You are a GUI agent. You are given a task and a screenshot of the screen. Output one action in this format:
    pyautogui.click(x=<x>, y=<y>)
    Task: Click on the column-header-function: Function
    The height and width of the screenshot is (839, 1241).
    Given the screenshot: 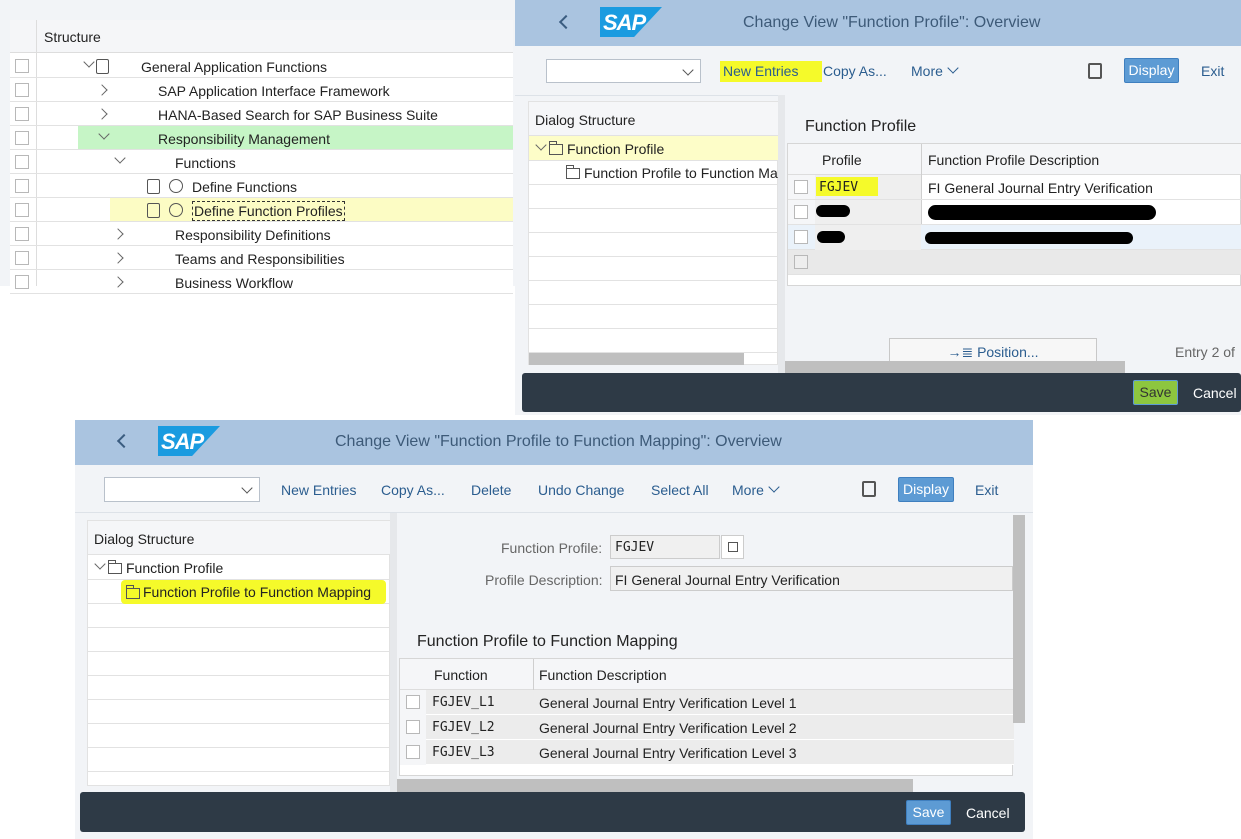 What is the action you would take?
    pyautogui.click(x=461, y=675)
    